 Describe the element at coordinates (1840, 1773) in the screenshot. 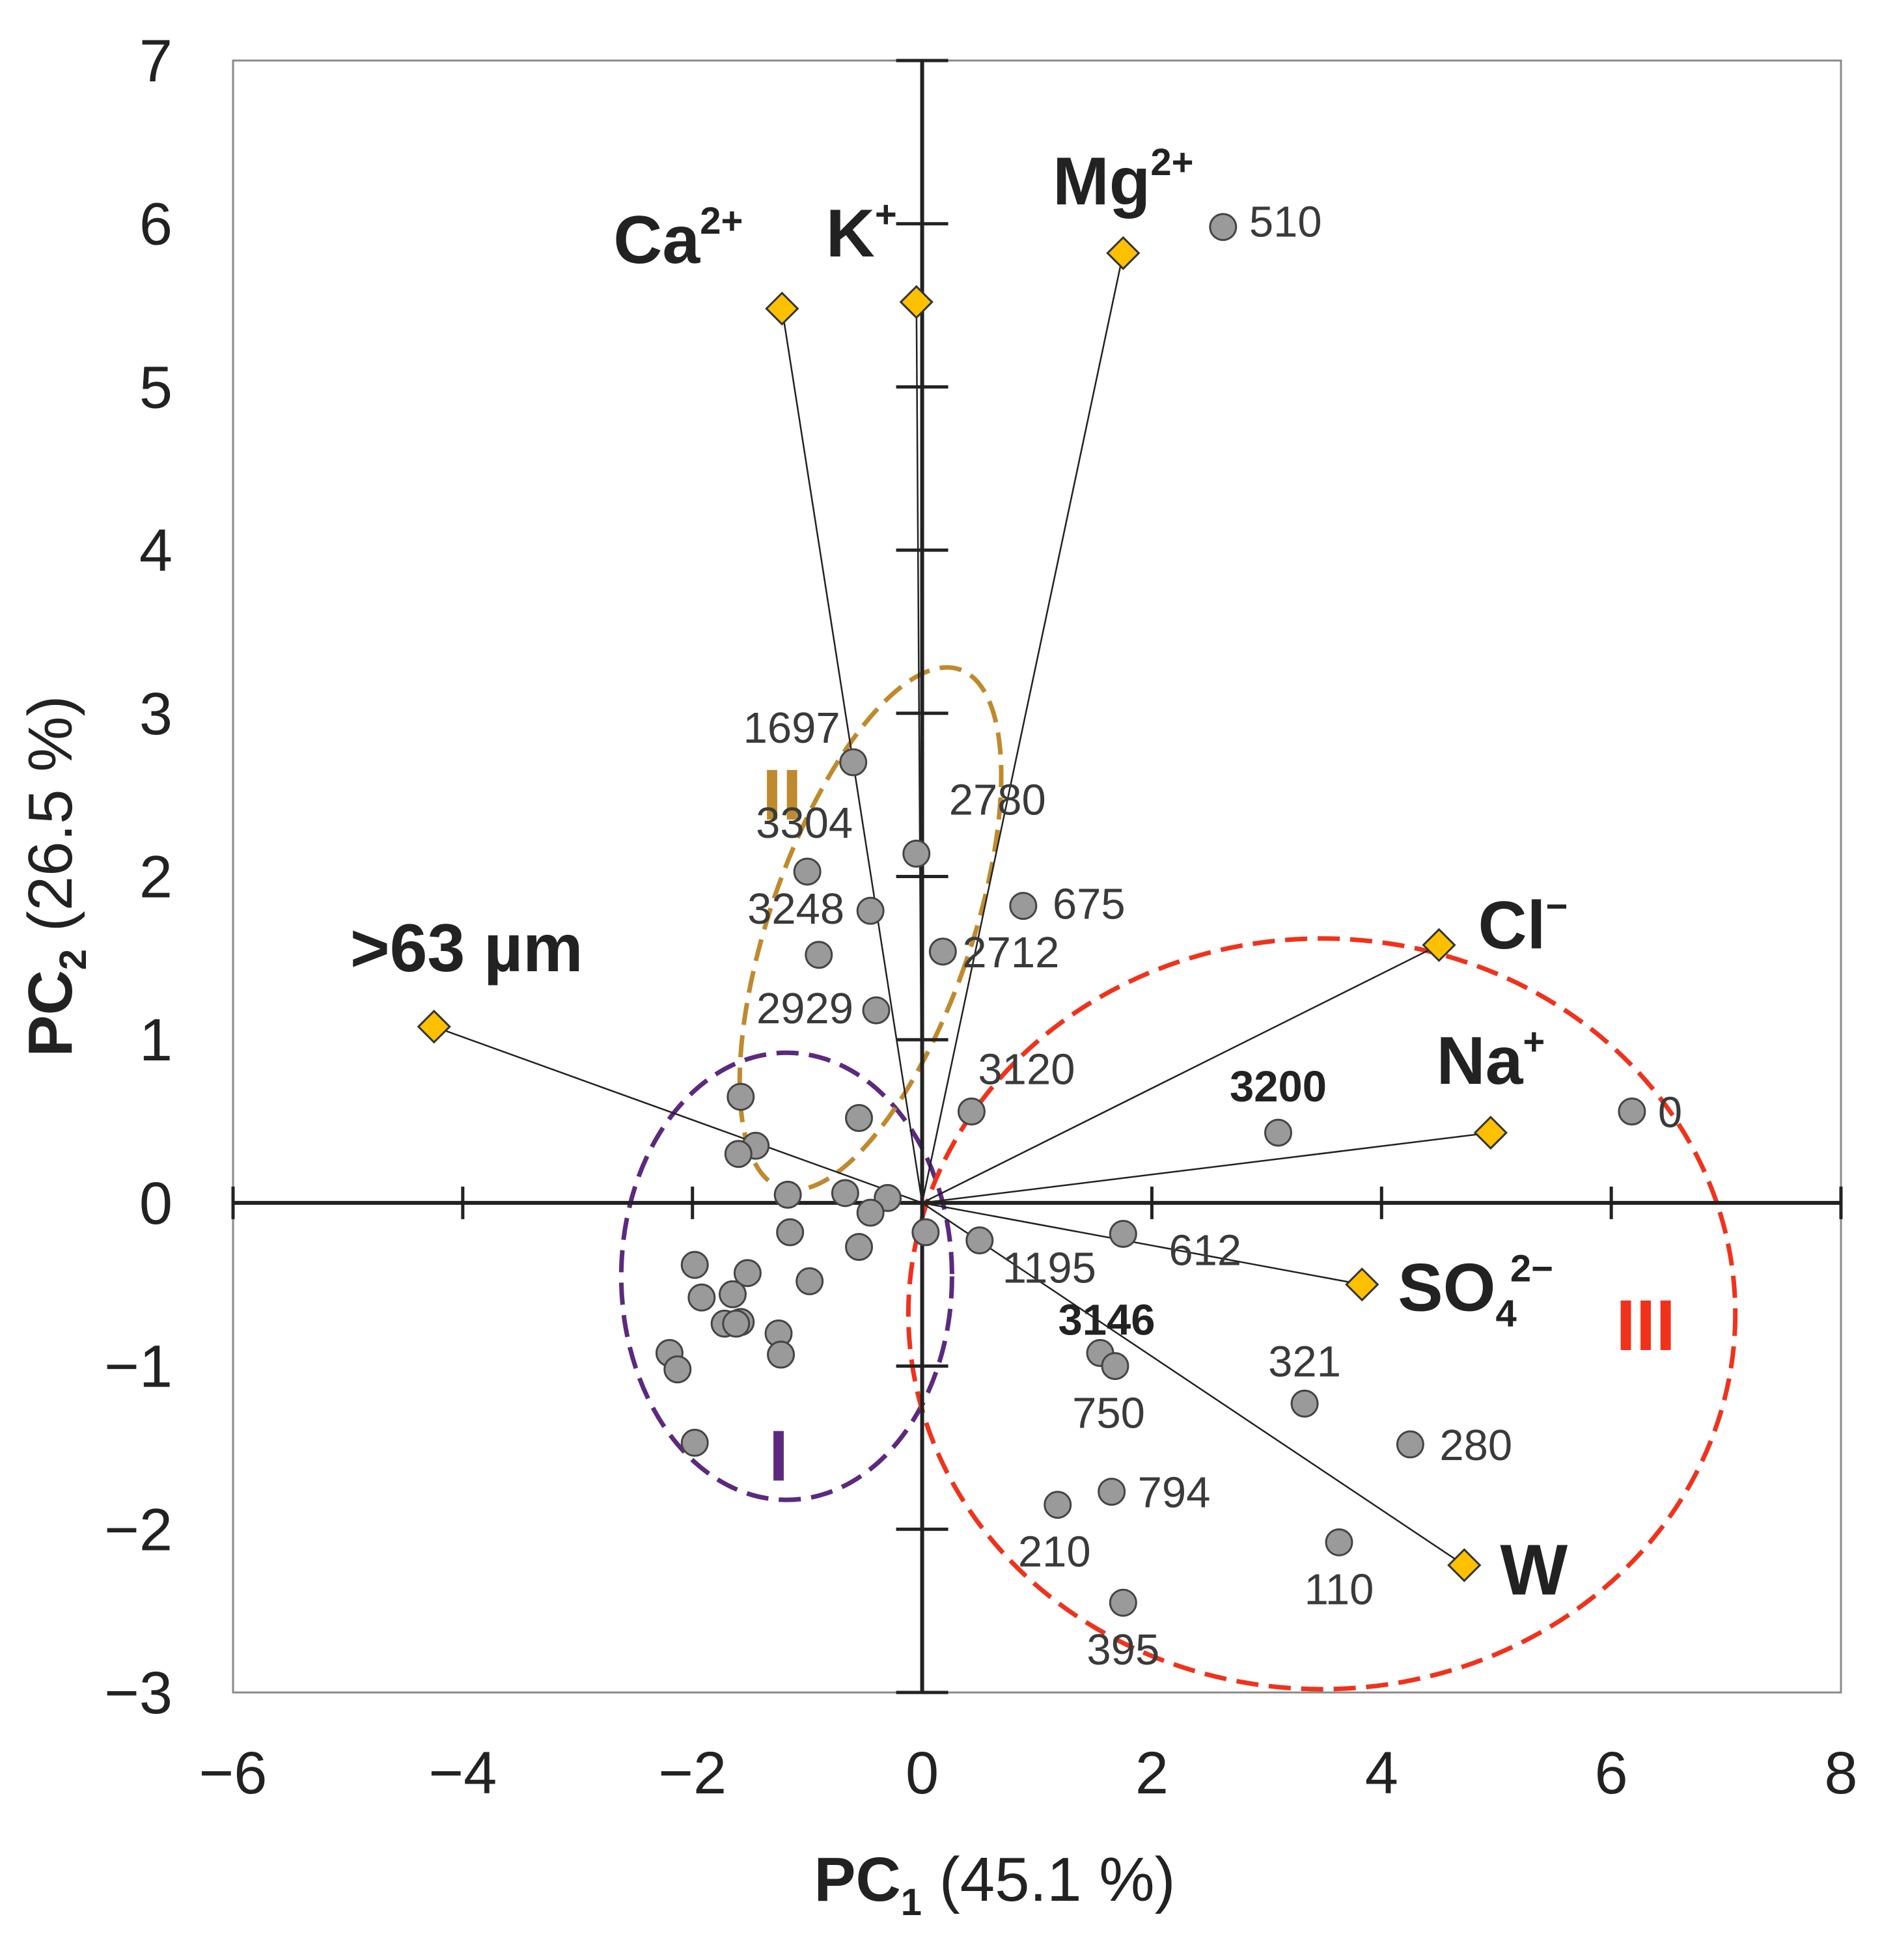

I see `x-tick-label: 8` at that location.